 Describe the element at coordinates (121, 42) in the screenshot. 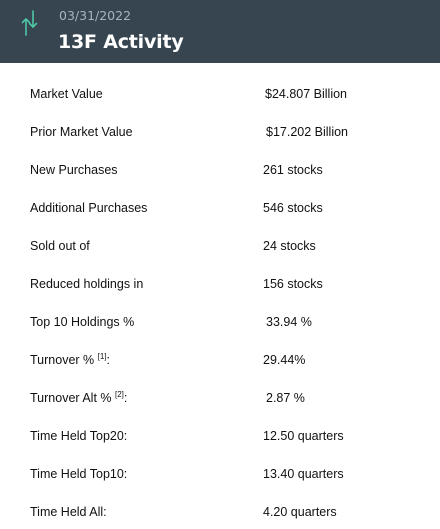

I see `page-title: 13F Activity` at that location.